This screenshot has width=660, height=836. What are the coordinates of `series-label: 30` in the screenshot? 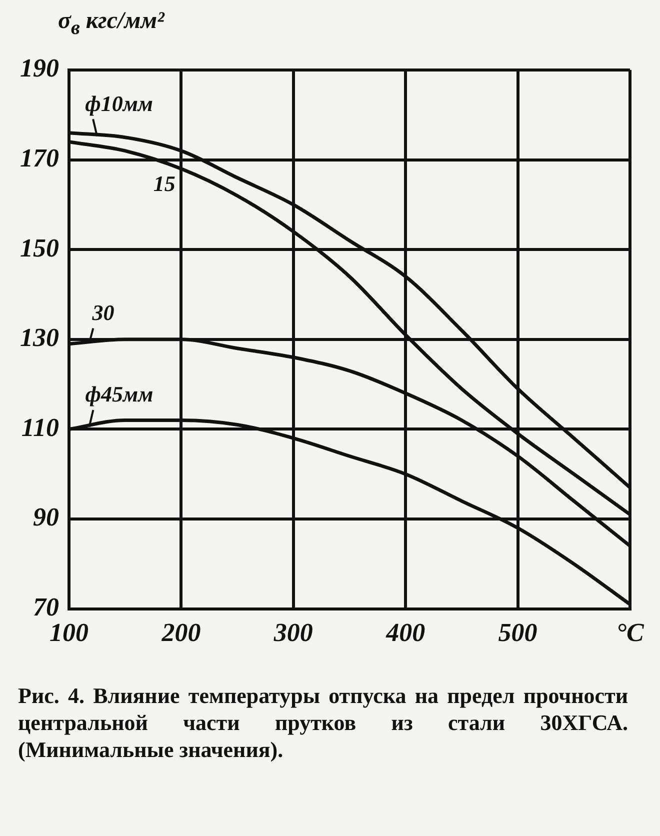 It's located at (102, 312).